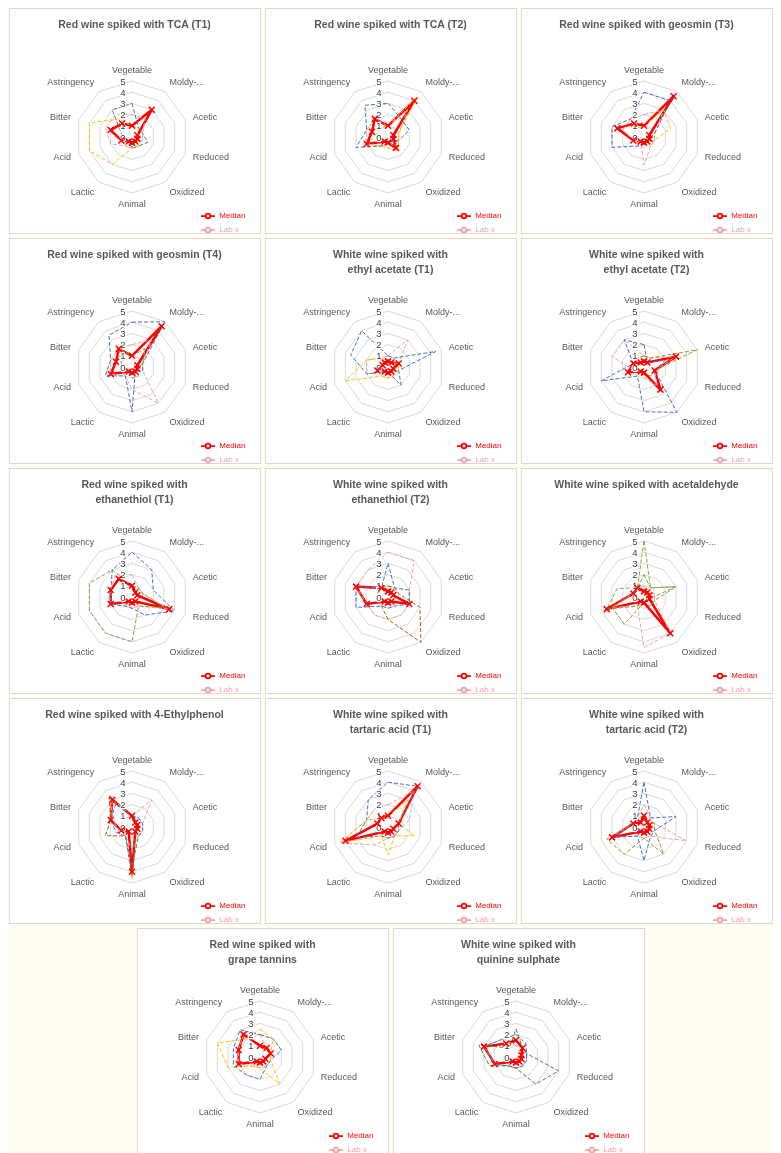 Image resolution: width=781 pixels, height=1153 pixels. I want to click on chart-title: Red wine spiked with 4-Ethylphenol, so click(134, 714).